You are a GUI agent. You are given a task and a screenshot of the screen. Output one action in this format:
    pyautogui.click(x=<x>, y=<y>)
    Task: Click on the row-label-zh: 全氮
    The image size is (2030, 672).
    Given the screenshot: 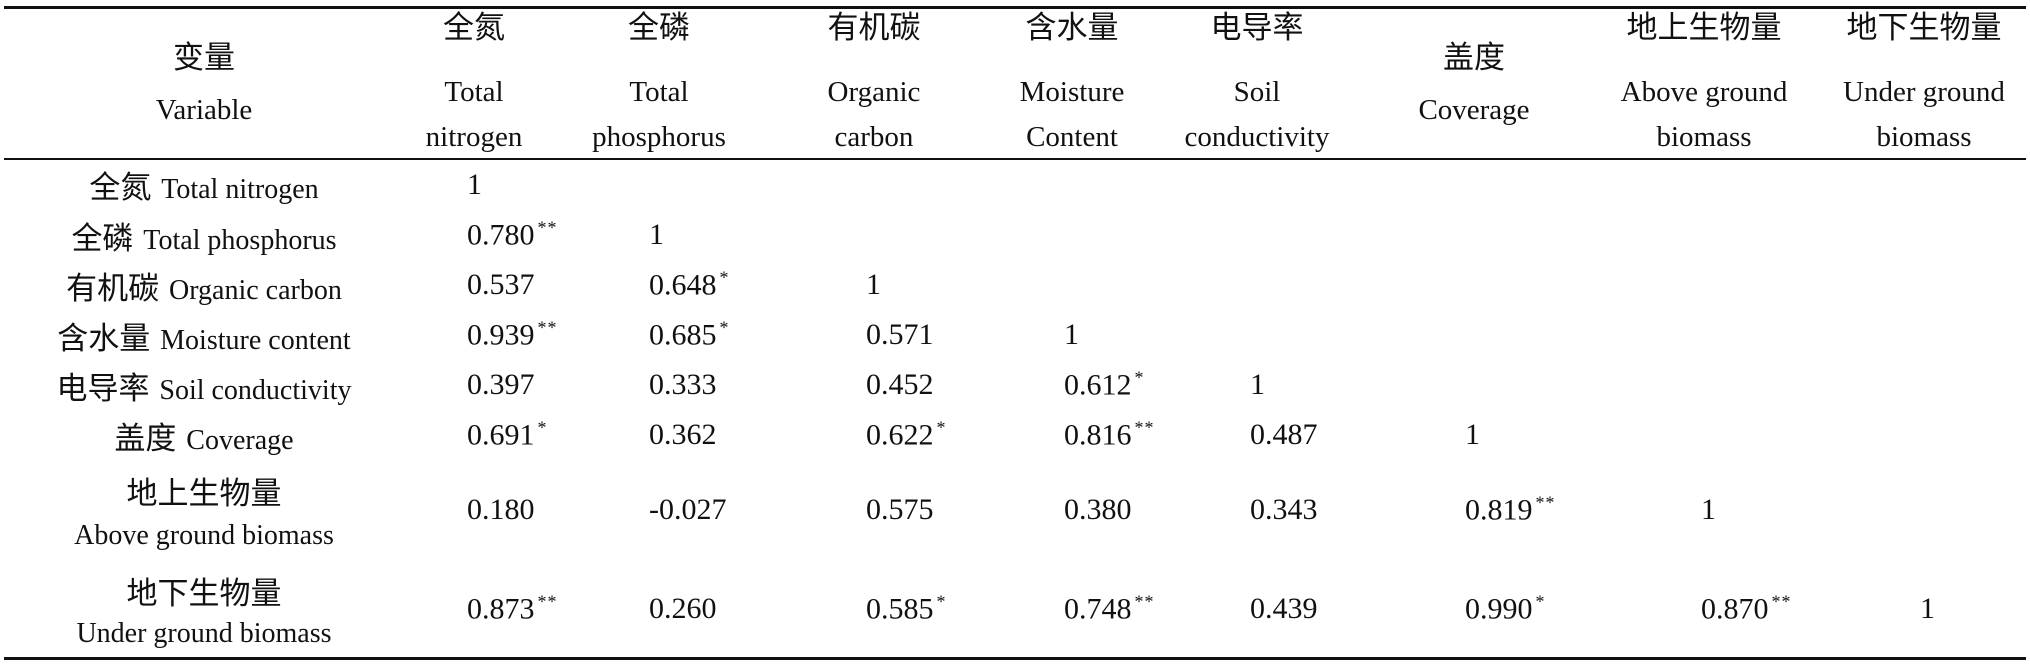 What is the action you would take?
    pyautogui.click(x=125, y=188)
    